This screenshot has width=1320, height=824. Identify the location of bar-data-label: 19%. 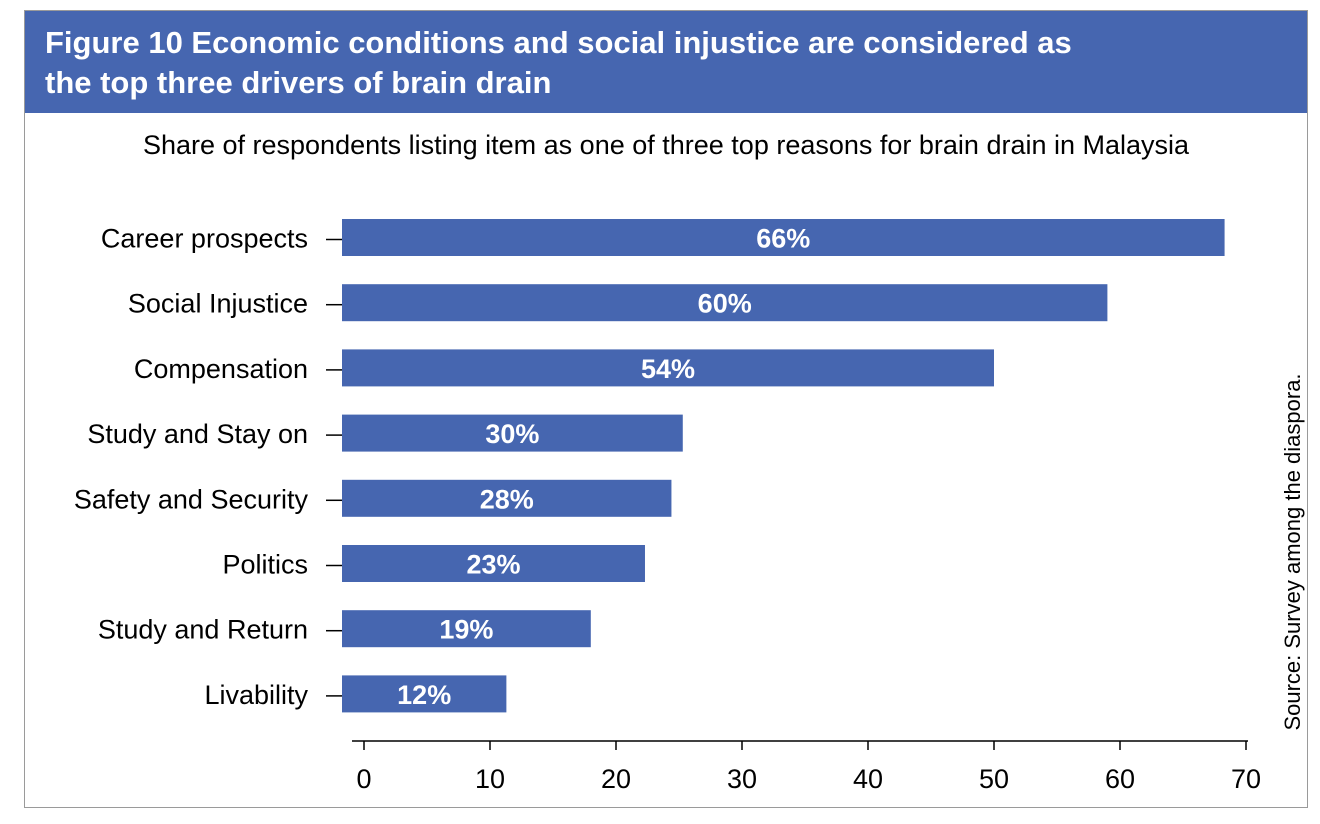
(466, 630).